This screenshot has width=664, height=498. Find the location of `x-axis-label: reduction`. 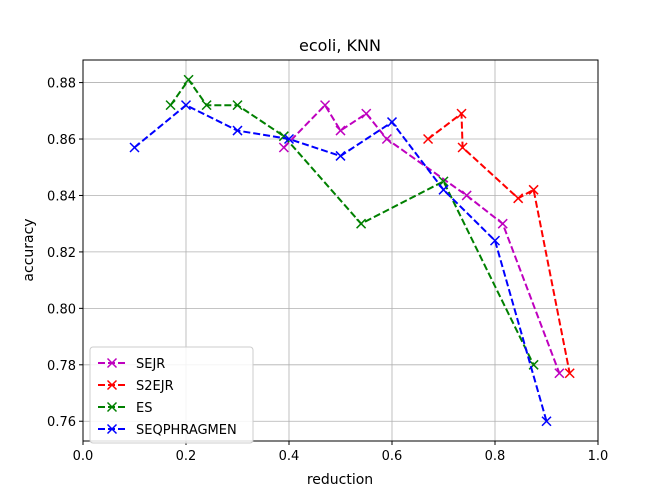

x-axis-label: reduction is located at coordinates (340, 480).